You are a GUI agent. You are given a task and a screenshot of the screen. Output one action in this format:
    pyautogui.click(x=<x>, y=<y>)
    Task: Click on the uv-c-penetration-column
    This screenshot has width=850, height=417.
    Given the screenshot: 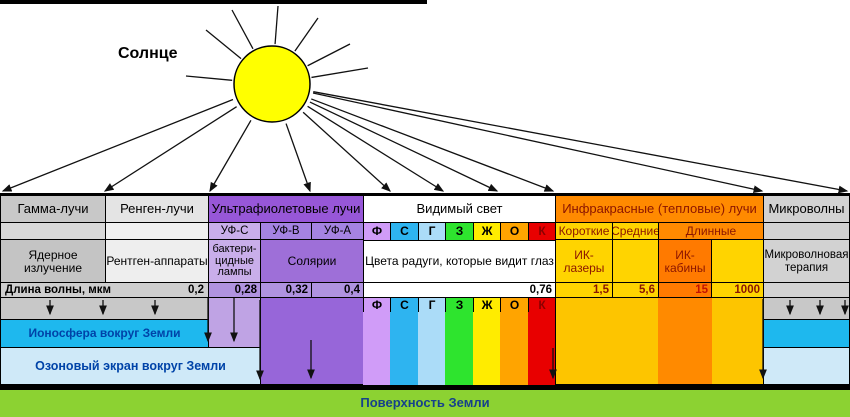 What is the action you would take?
    pyautogui.click(x=234, y=322)
    